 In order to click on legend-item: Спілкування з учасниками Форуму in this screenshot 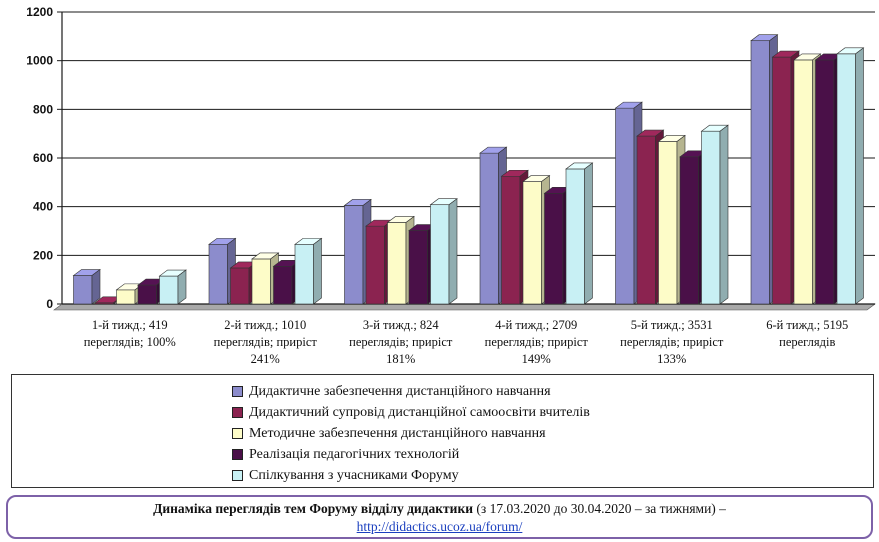, I will do `click(411, 475)`.